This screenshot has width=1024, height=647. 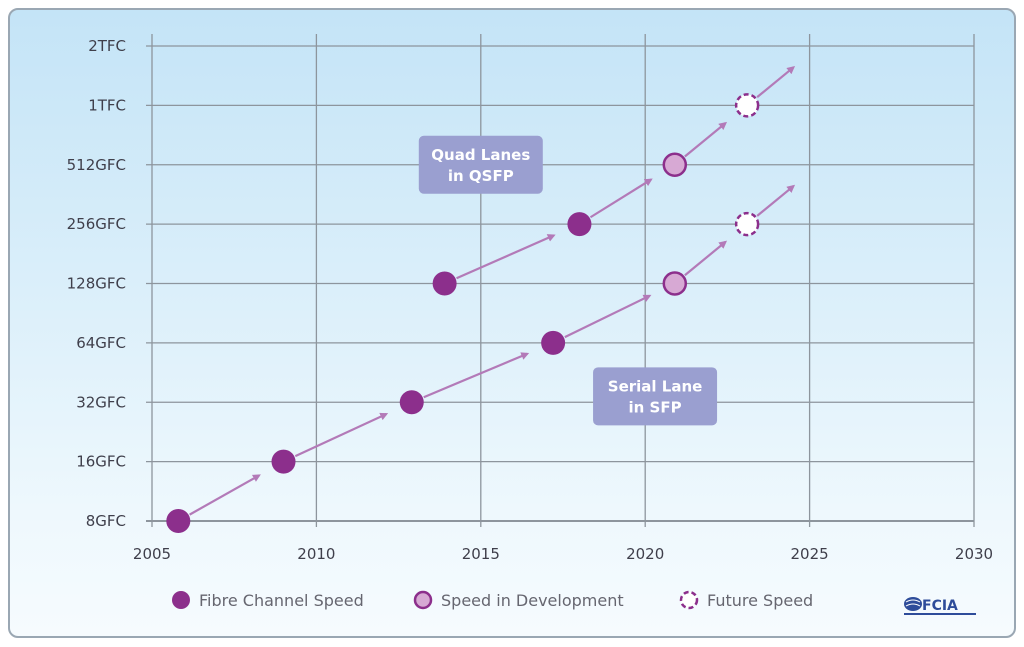 I want to click on x-tick-label: 2005, so click(x=152, y=554).